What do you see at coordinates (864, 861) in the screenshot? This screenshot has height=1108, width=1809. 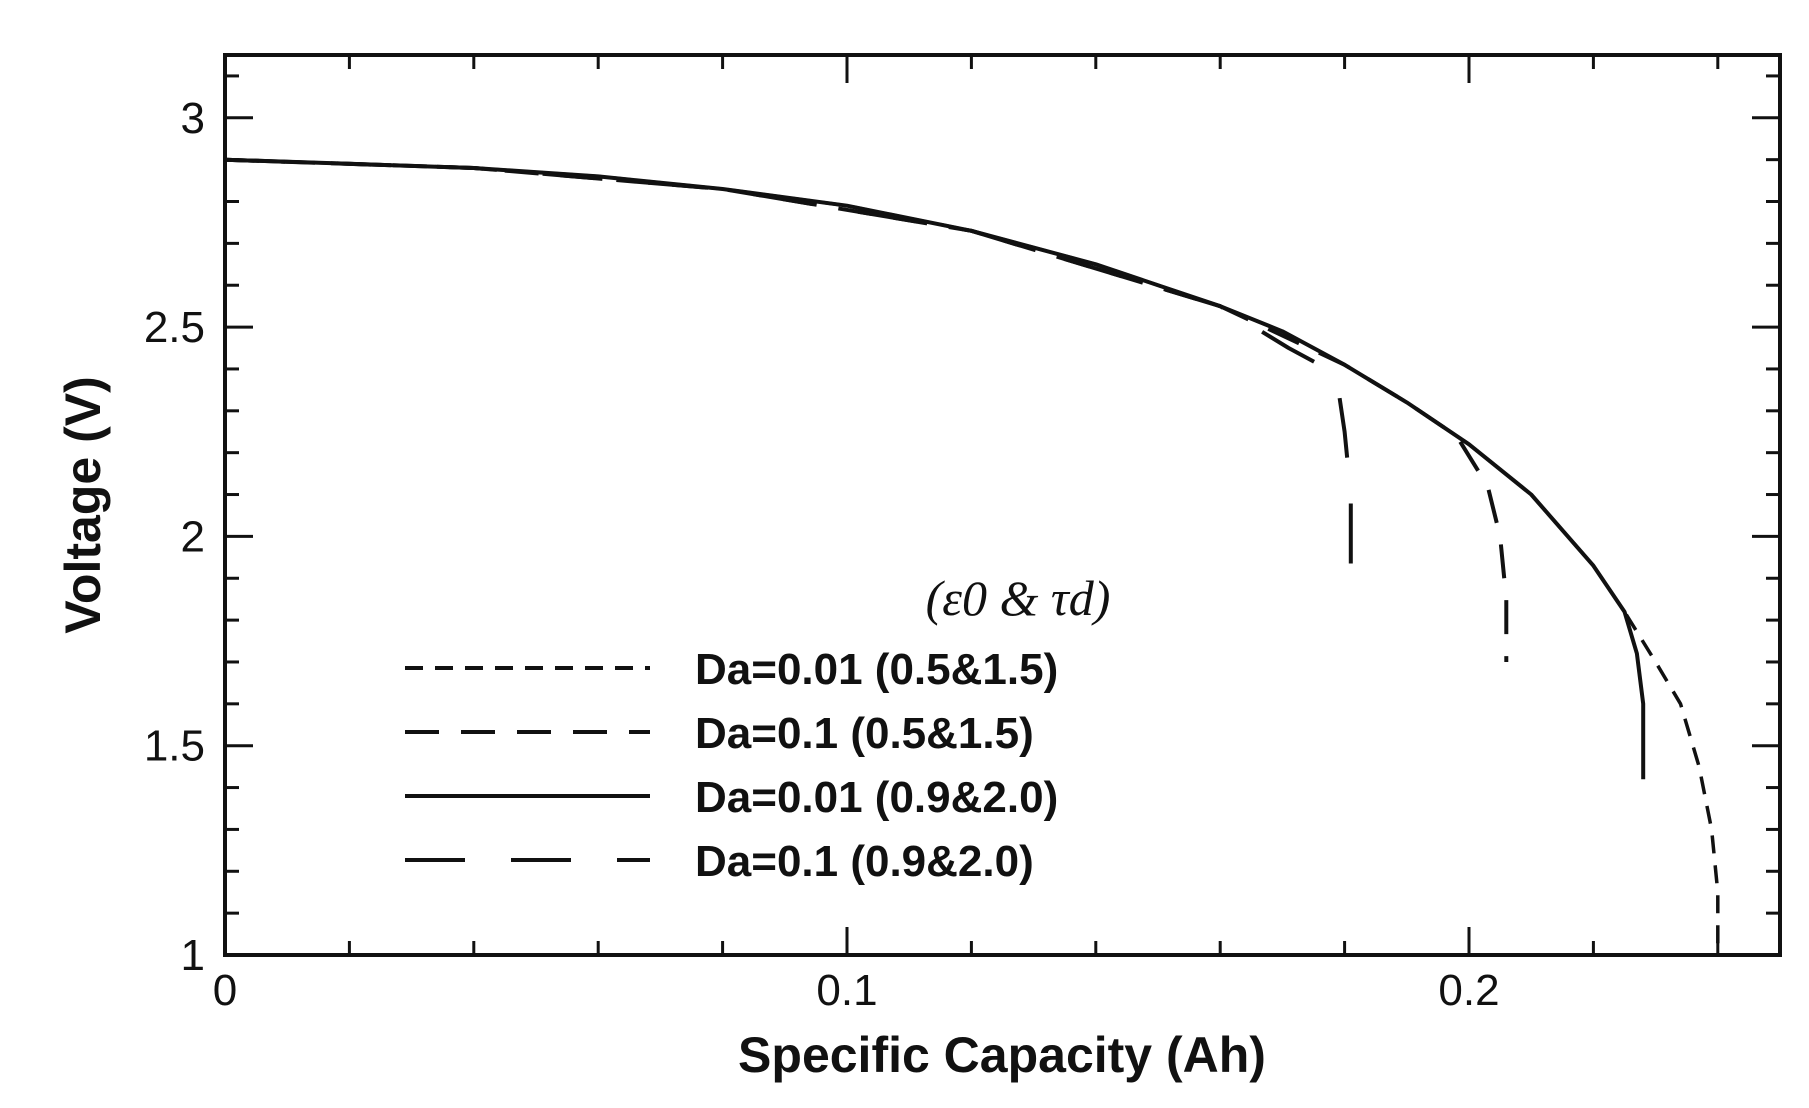 I see `legend-label-4: Da=0.1 (0.9&2.0)` at bounding box center [864, 861].